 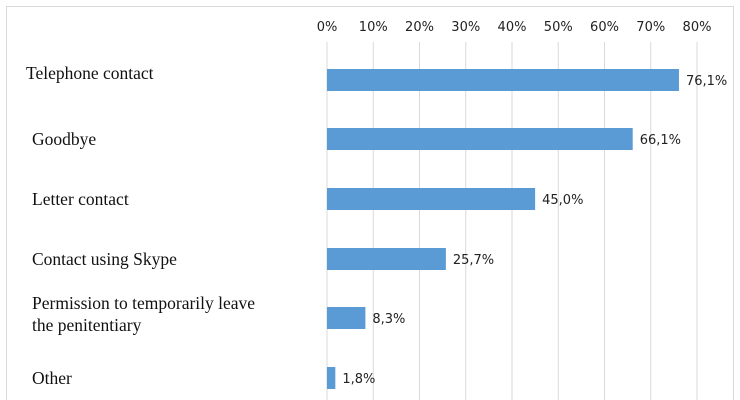 What do you see at coordinates (512, 27) in the screenshot?
I see `x-tick-label: 40%` at bounding box center [512, 27].